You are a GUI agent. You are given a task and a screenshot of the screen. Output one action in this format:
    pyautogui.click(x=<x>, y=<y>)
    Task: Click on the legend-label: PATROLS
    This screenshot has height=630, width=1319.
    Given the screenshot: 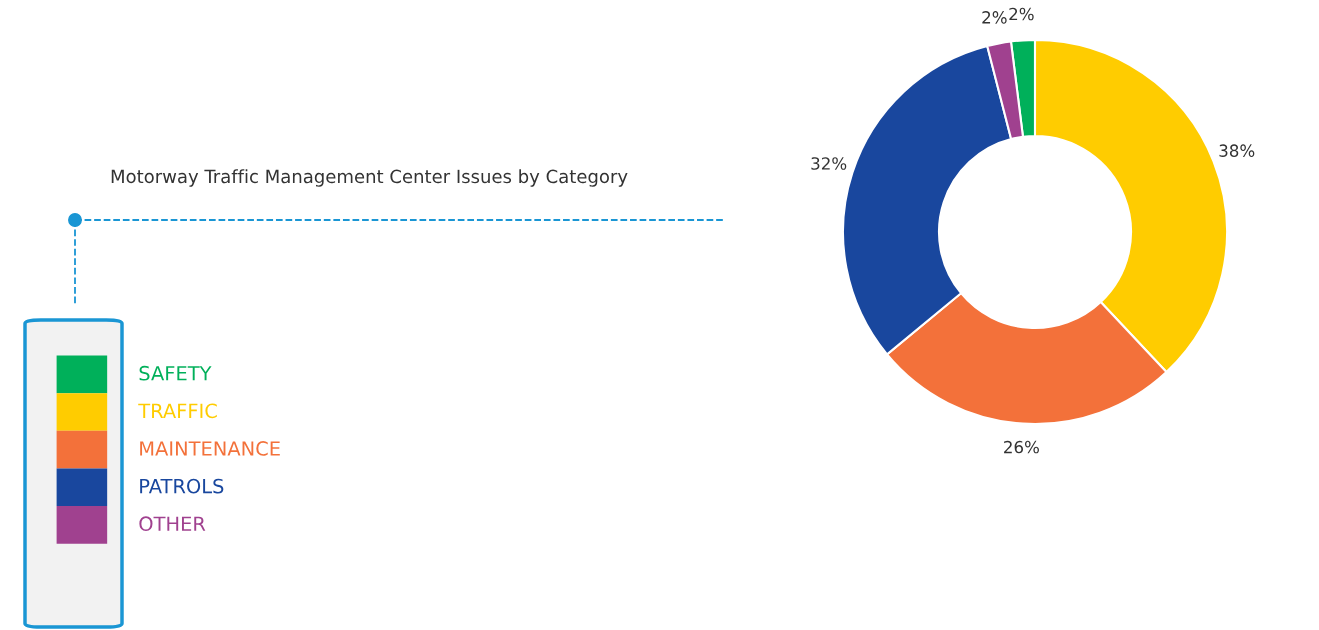 What is the action you would take?
    pyautogui.click(x=182, y=486)
    